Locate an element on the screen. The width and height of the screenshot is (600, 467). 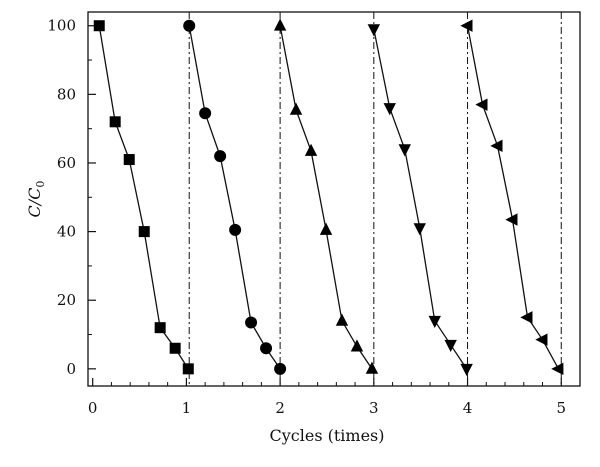
y-tick-label: 60 is located at coordinates (66, 163).